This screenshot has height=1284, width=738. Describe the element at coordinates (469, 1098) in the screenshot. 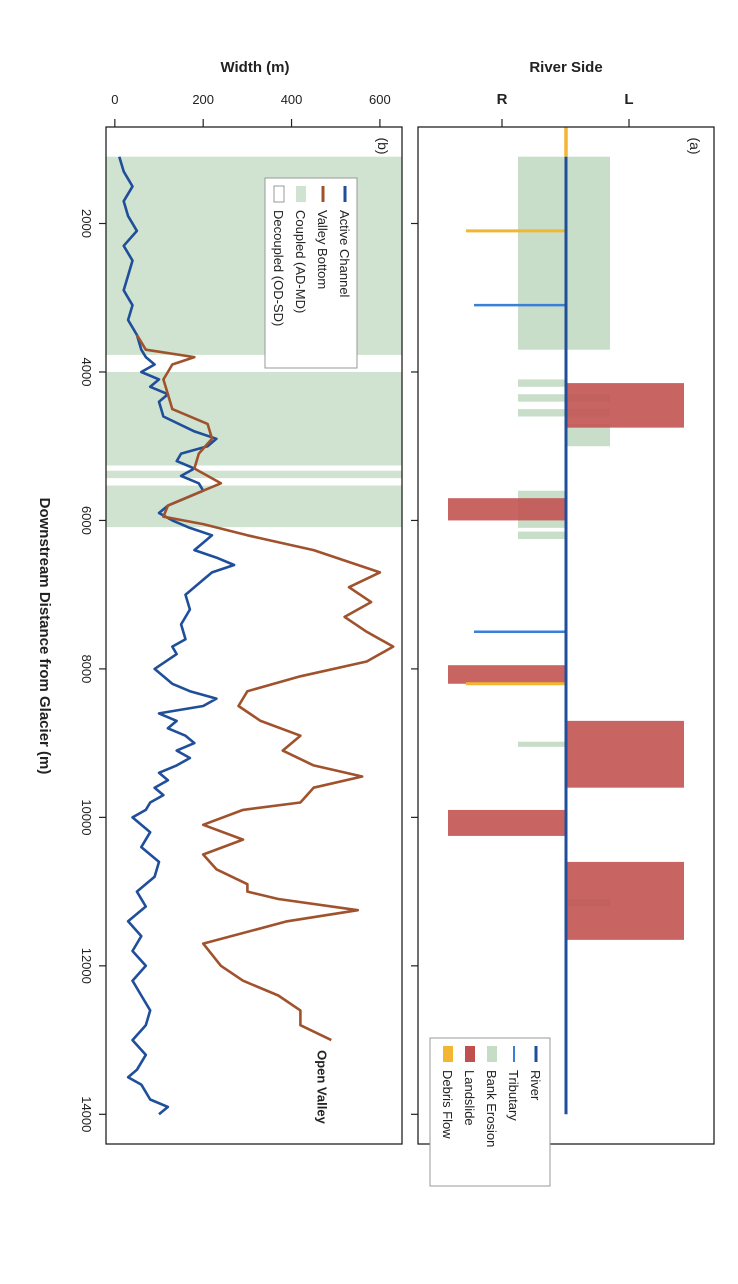

I see `legend-a-label-landslide: Landslide` at that location.